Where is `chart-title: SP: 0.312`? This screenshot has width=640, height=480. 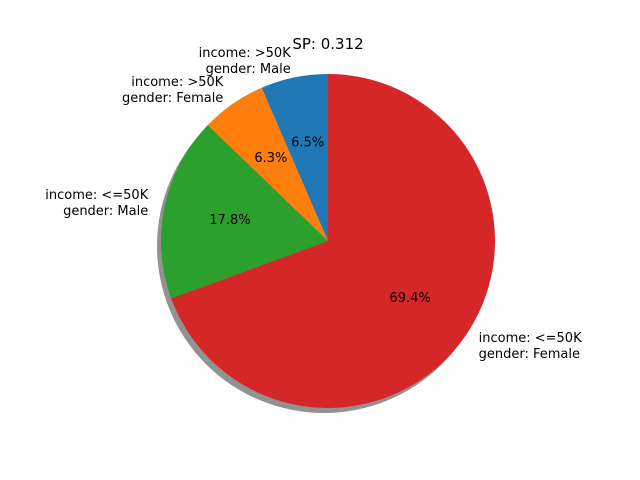 chart-title: SP: 0.312 is located at coordinates (327, 44).